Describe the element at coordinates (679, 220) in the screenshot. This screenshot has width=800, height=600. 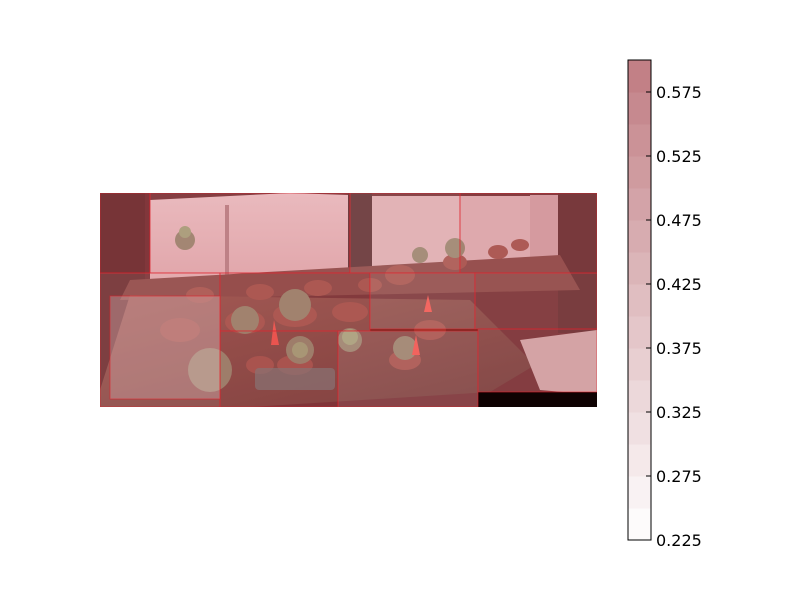
I see `colorbar-tick-label: 0.475` at that location.